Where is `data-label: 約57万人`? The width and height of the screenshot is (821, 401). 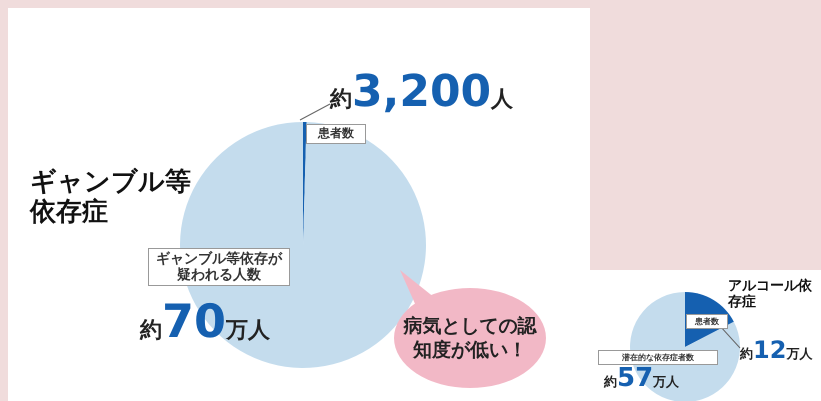 data-label: 約57万人 is located at coordinates (642, 378).